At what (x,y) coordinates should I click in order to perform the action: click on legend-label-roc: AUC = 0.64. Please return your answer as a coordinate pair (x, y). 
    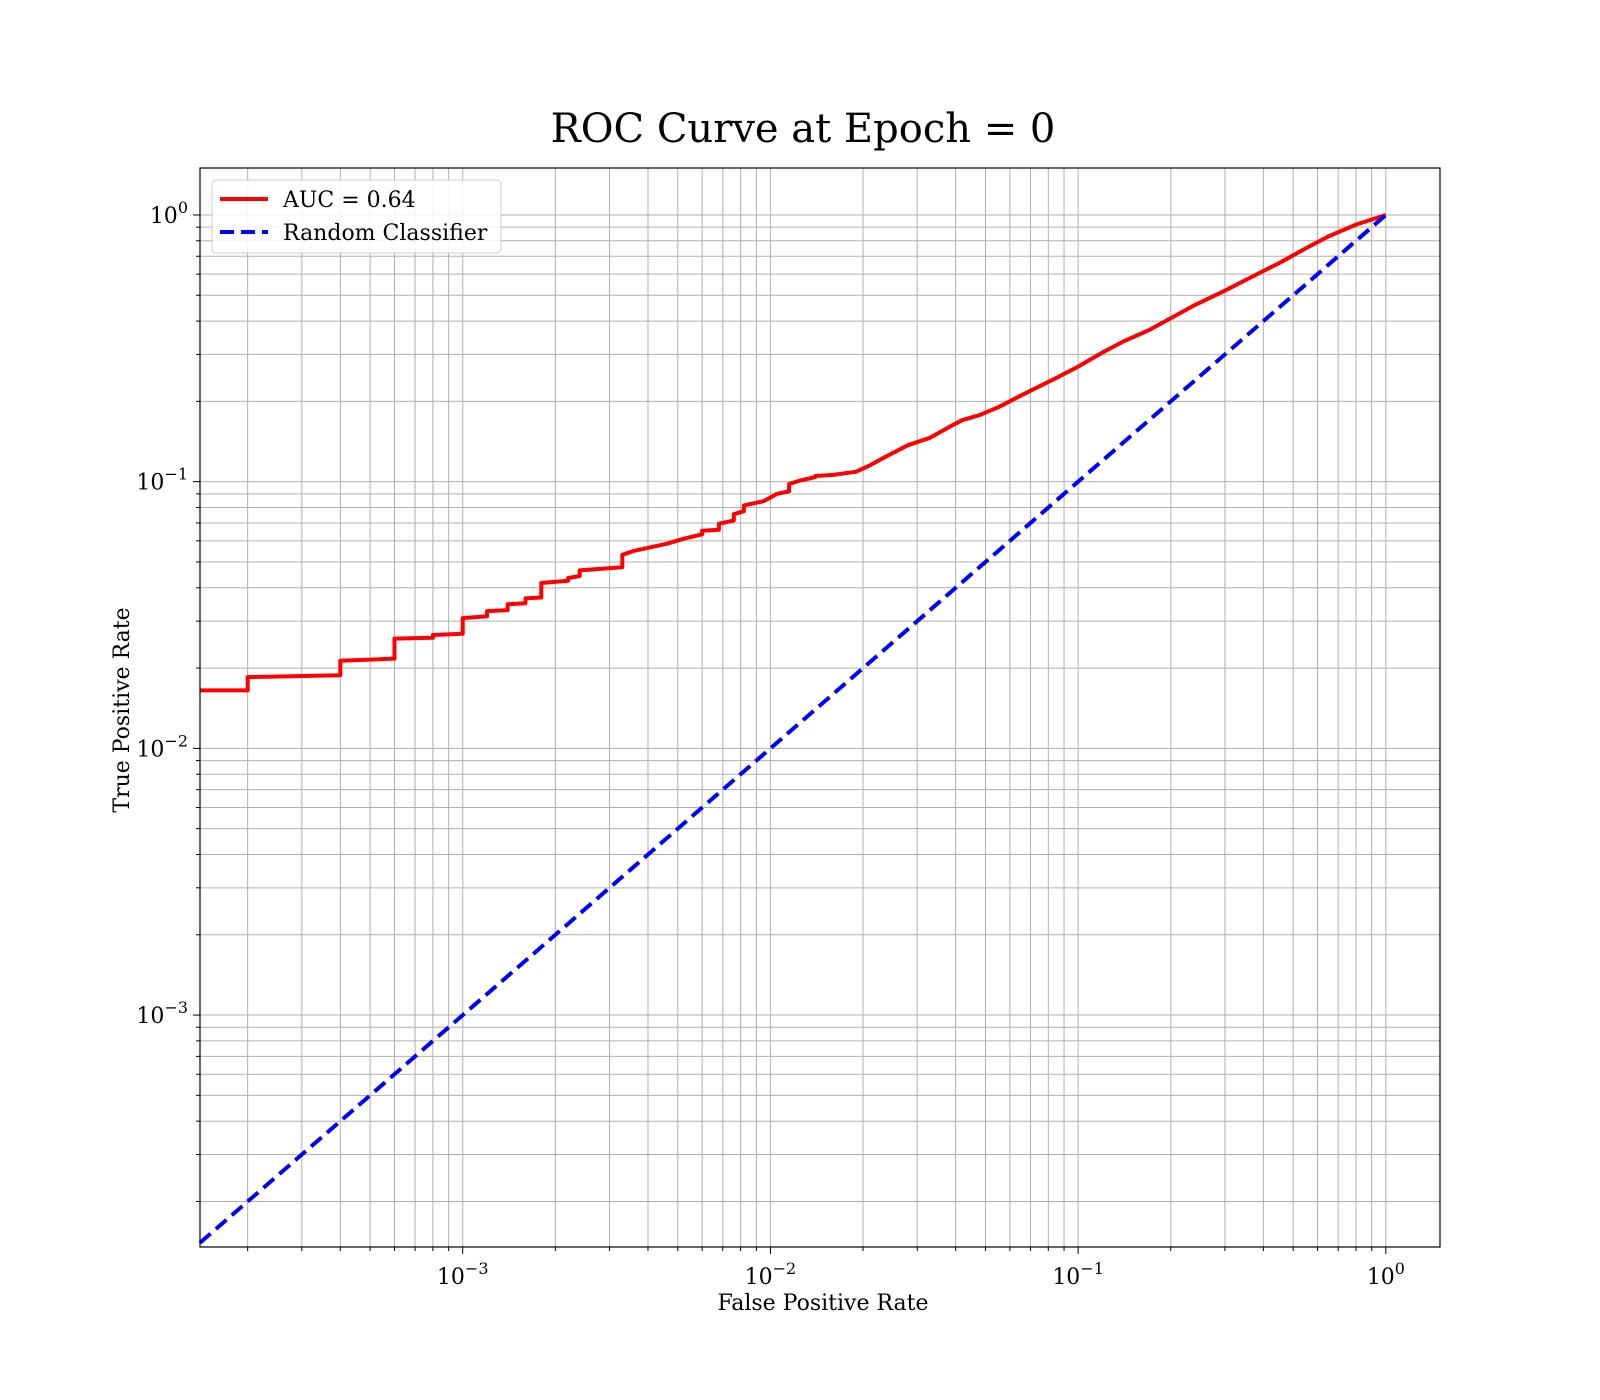
    Looking at the image, I should click on (349, 200).